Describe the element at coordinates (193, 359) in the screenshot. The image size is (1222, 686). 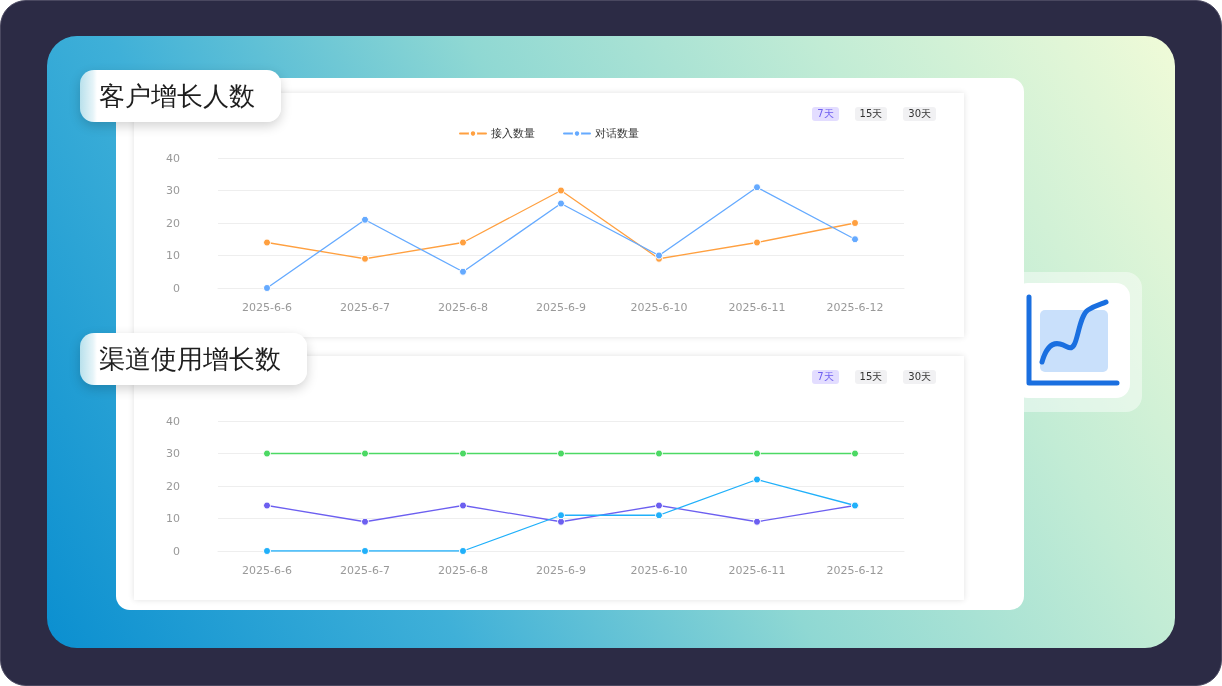
I see `chart-title: 渠道使用增长数` at that location.